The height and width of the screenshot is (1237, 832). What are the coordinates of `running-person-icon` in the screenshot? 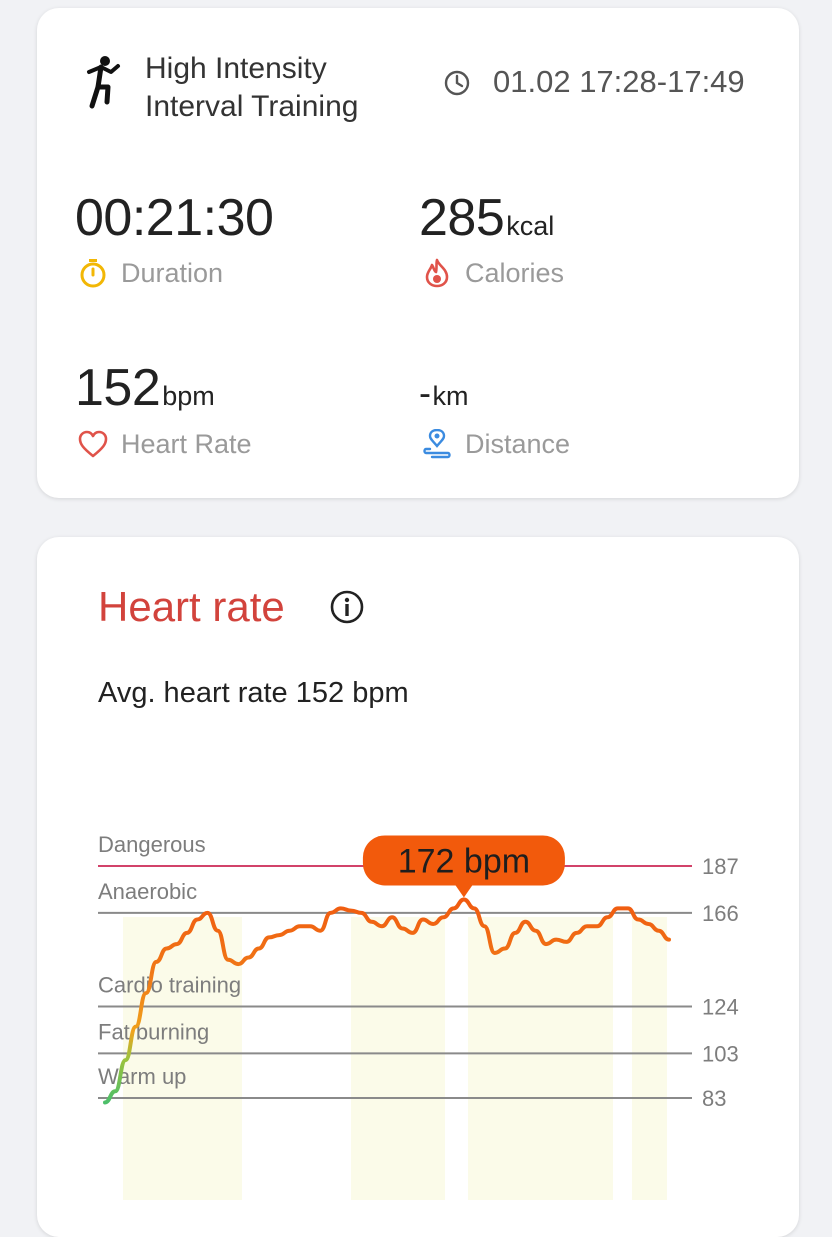 It's located at (103, 82).